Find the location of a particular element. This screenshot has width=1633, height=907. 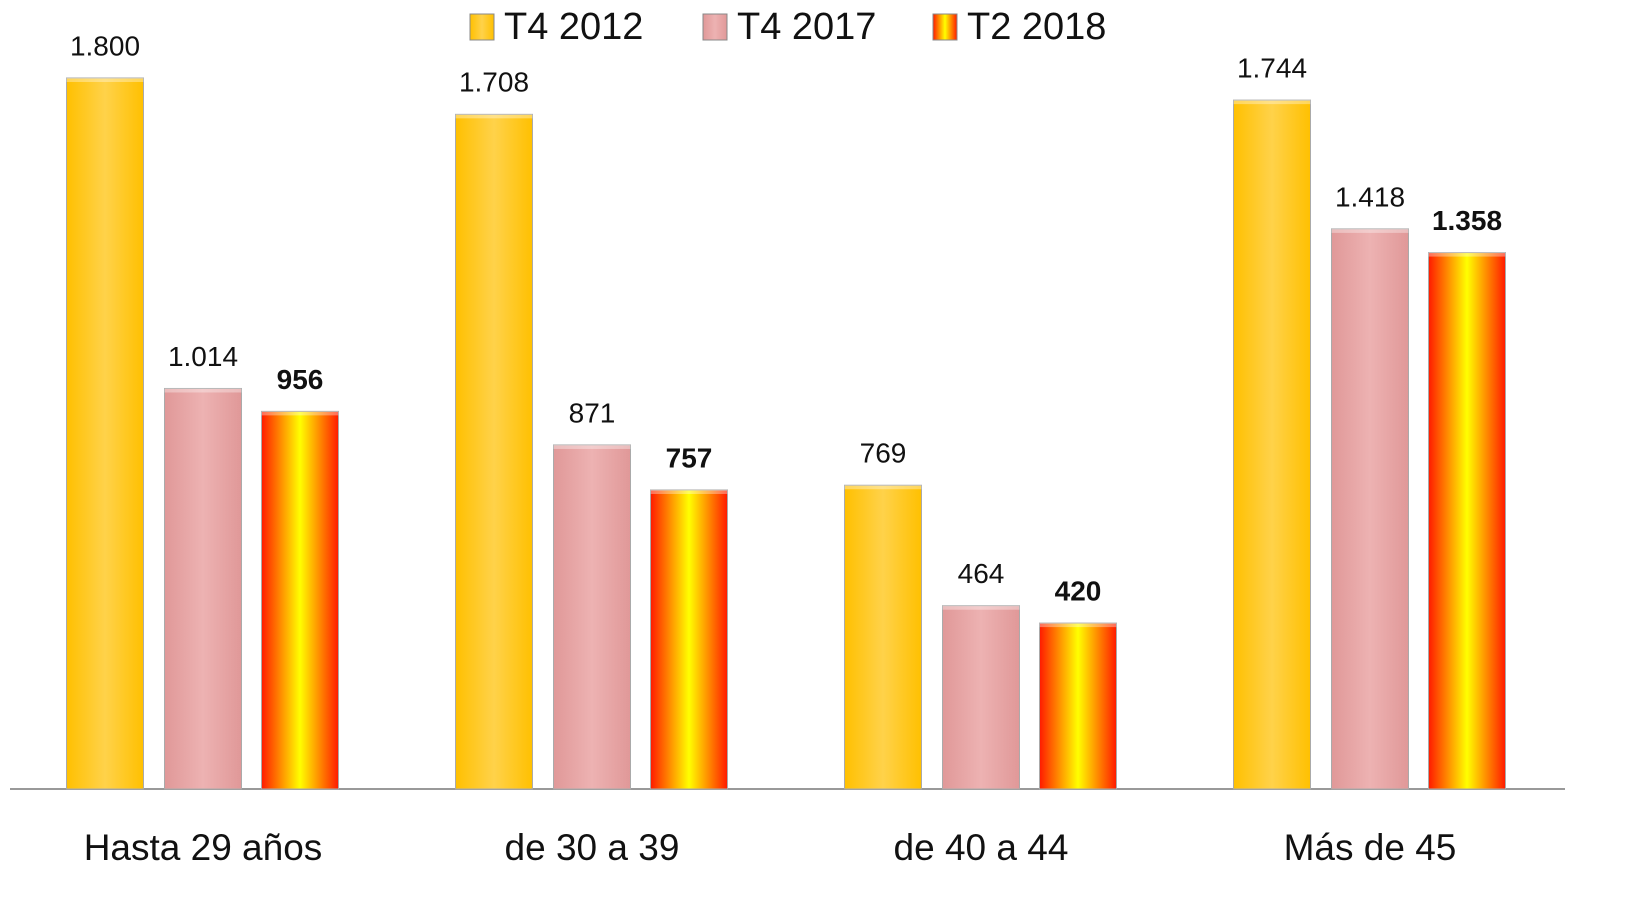

legend-label: T4 2012 is located at coordinates (573, 27).